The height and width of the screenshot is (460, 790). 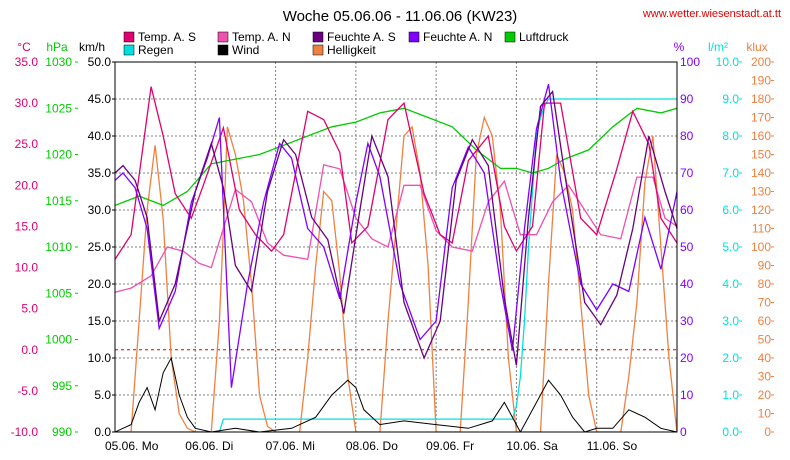 I want to click on pressure-axis-tick-label: 1005, so click(x=58, y=293).